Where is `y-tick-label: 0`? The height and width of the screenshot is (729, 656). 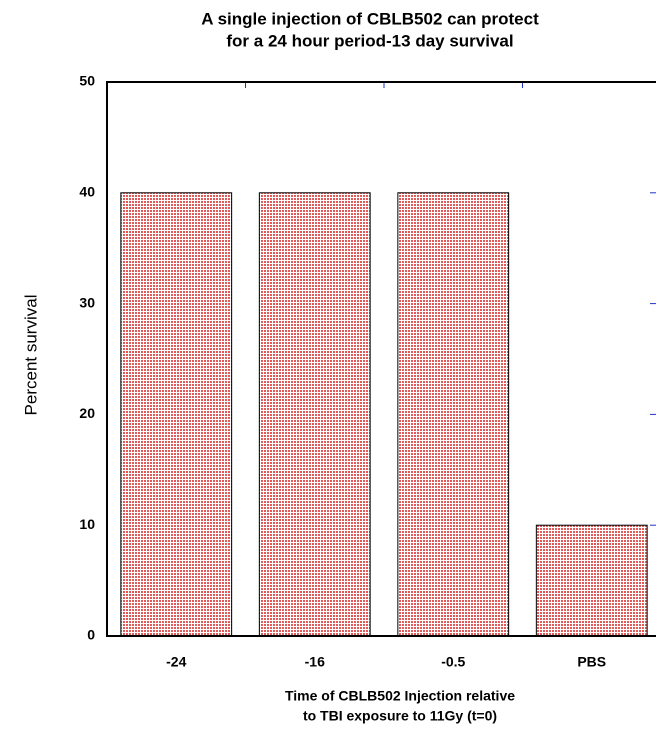 y-tick-label: 0 is located at coordinates (91, 635).